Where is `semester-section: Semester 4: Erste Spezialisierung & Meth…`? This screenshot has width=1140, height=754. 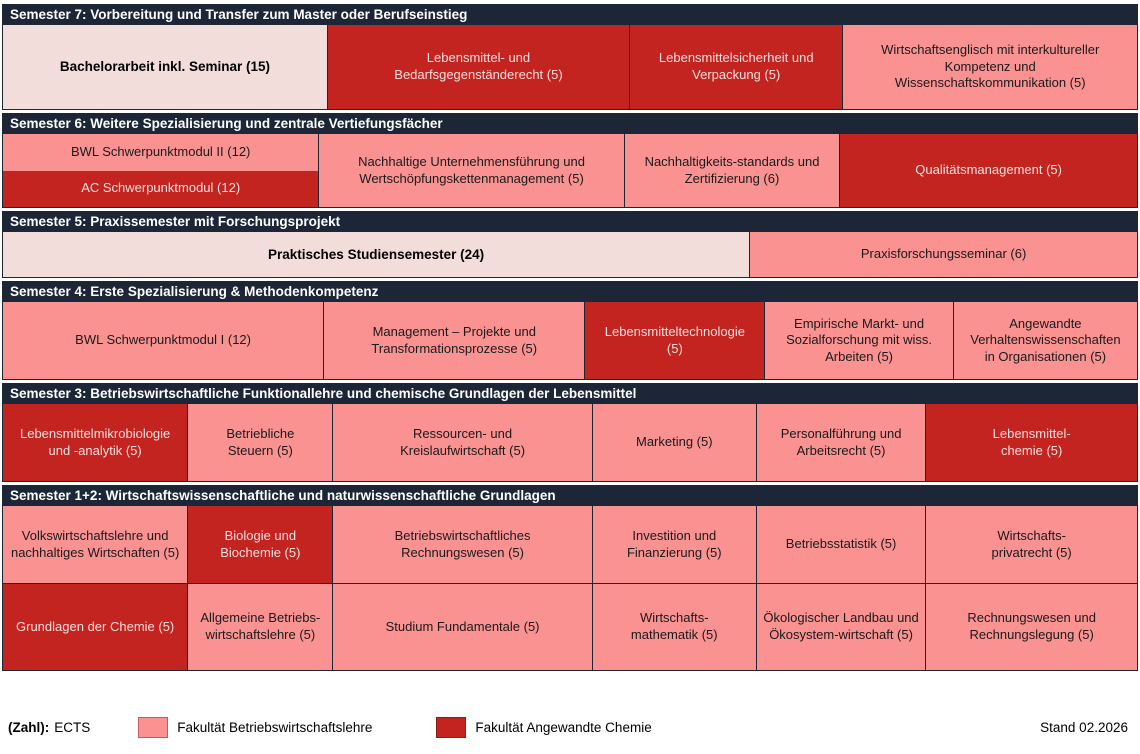 semester-section: Semester 4: Erste Spezialisierung & Meth… is located at coordinates (570, 330).